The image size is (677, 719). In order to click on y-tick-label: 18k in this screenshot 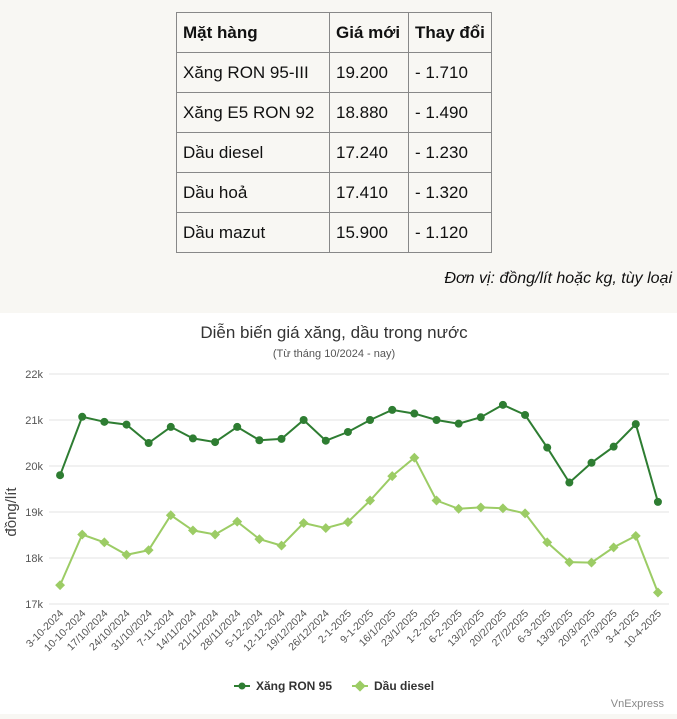, I will do `click(34, 559)`.